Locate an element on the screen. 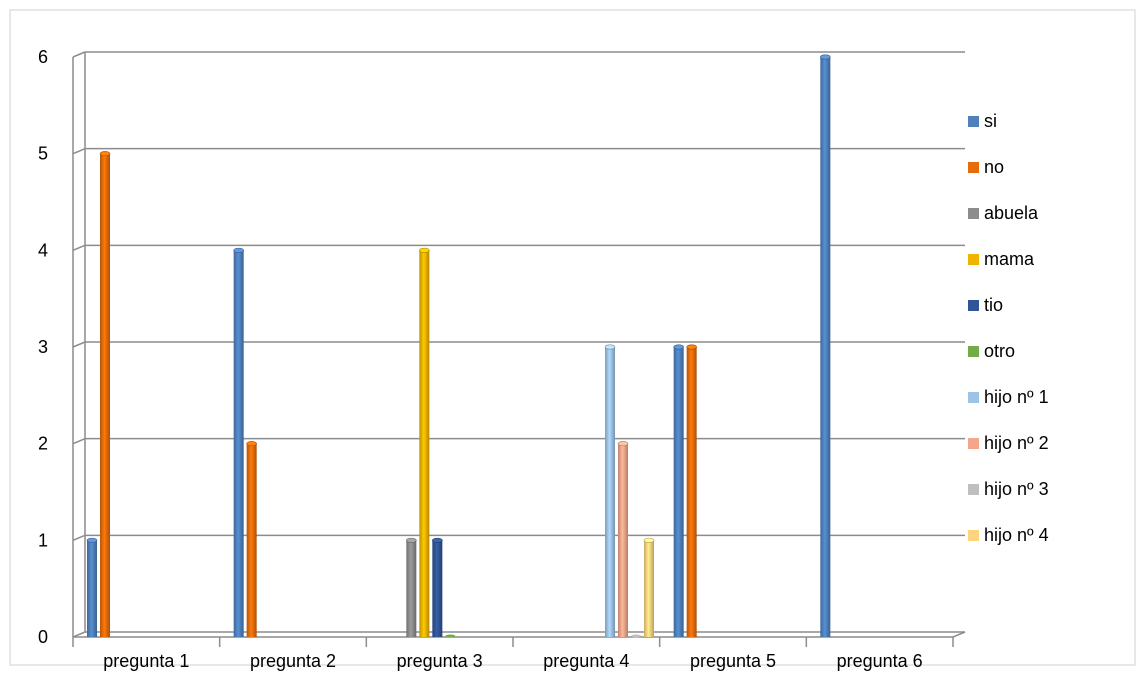 This screenshot has height=680, width=1145. legend-item: abuela is located at coordinates (1003, 213).